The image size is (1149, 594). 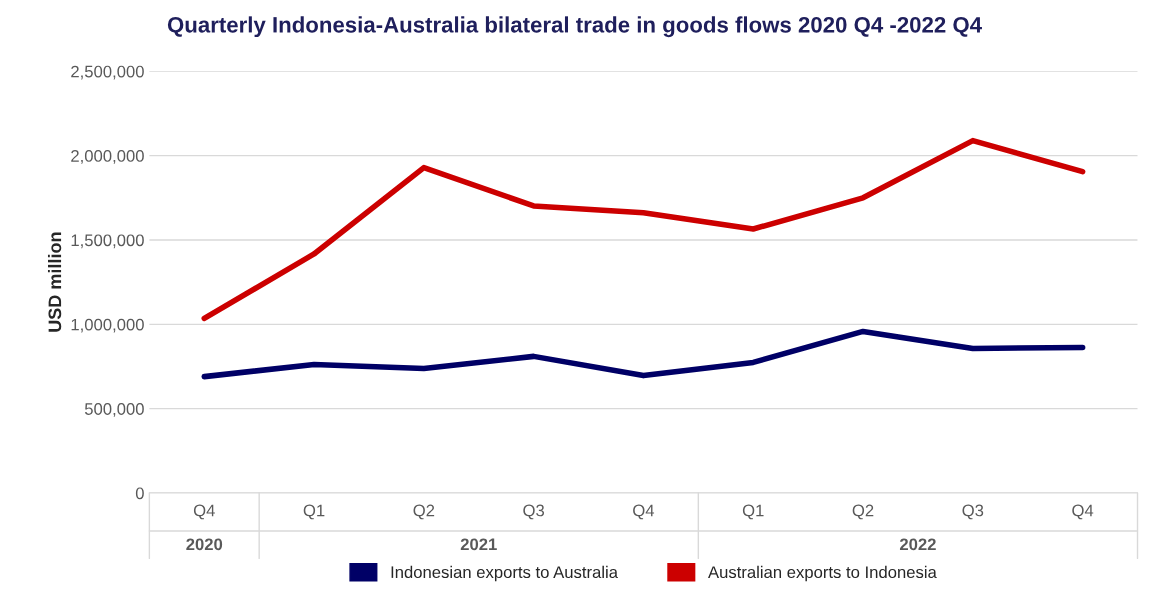 What do you see at coordinates (504, 573) in the screenshot?
I see `legend-label: Indonesian exports to Australia` at bounding box center [504, 573].